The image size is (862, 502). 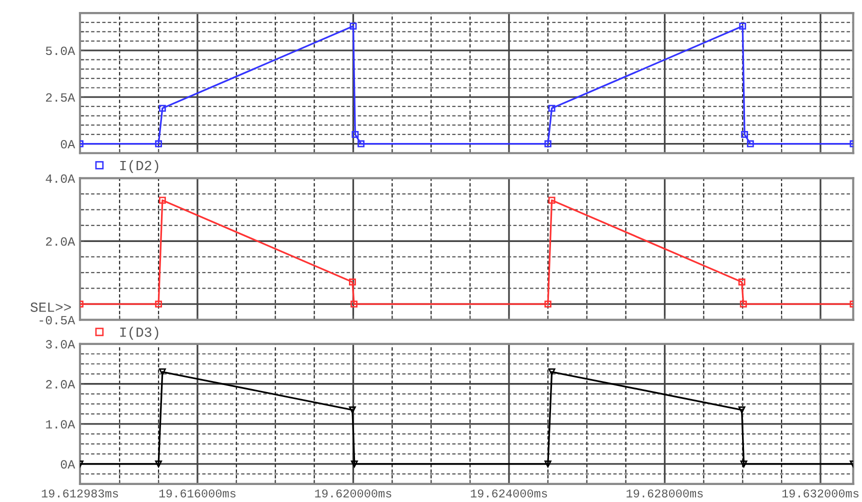 I want to click on legend-label: I(D3), so click(x=139, y=333).